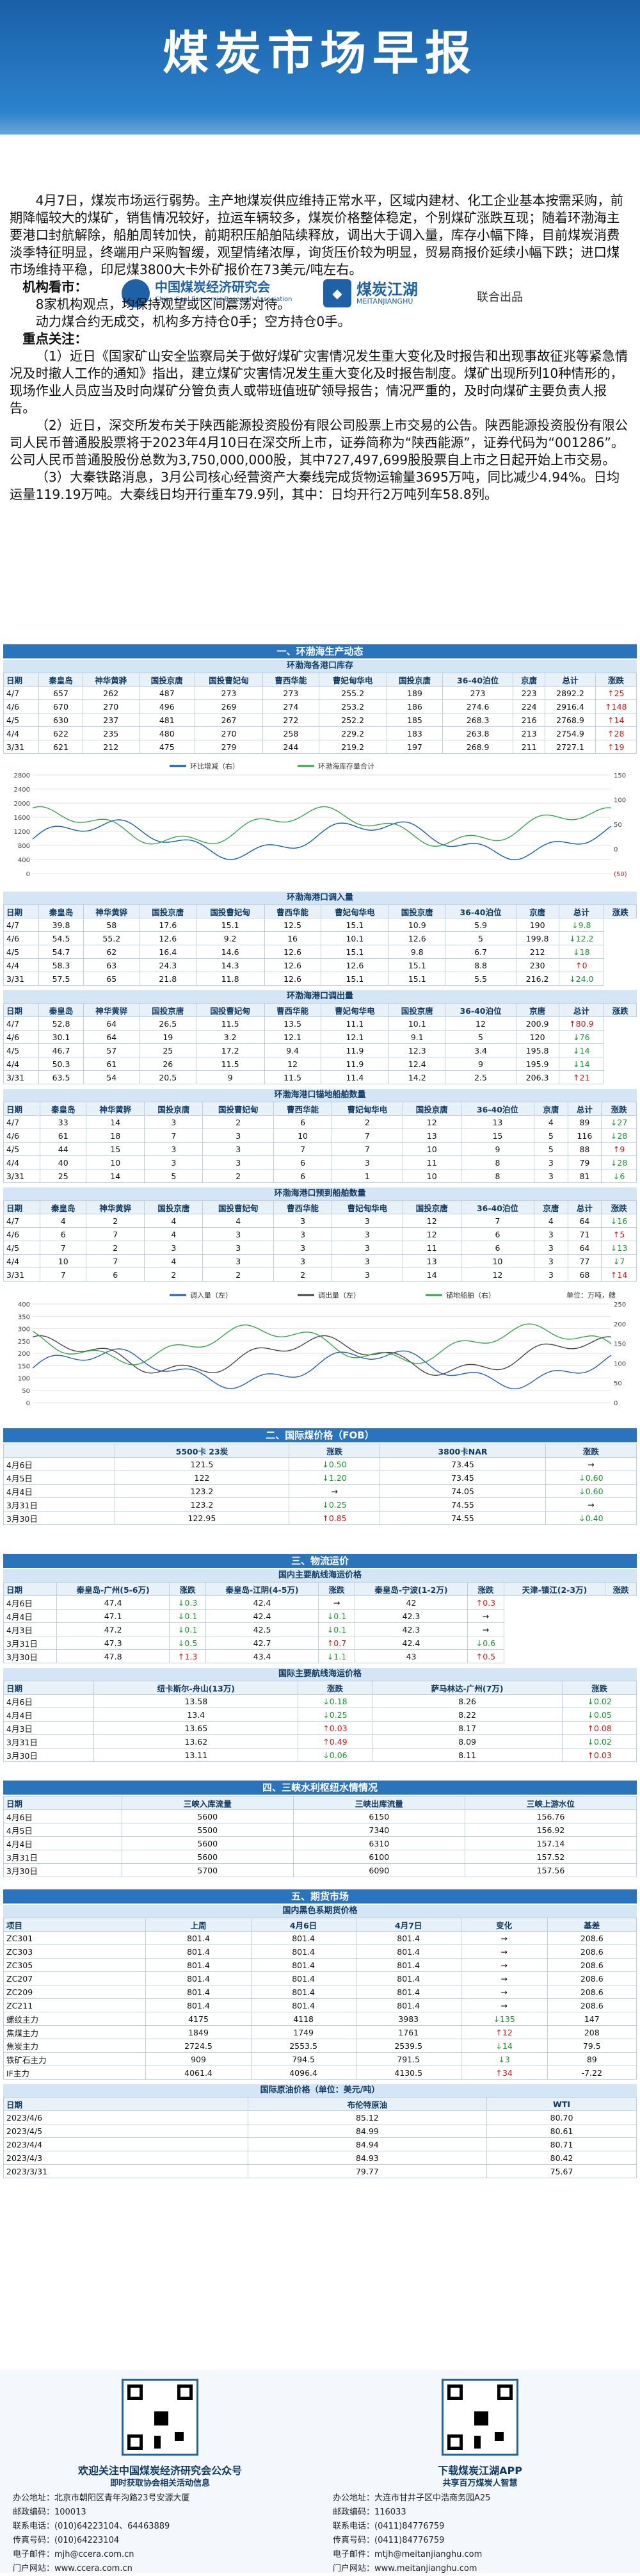 The image size is (640, 2576). Describe the element at coordinates (111, 965) in the screenshot. I see `table-cell: 63` at that location.